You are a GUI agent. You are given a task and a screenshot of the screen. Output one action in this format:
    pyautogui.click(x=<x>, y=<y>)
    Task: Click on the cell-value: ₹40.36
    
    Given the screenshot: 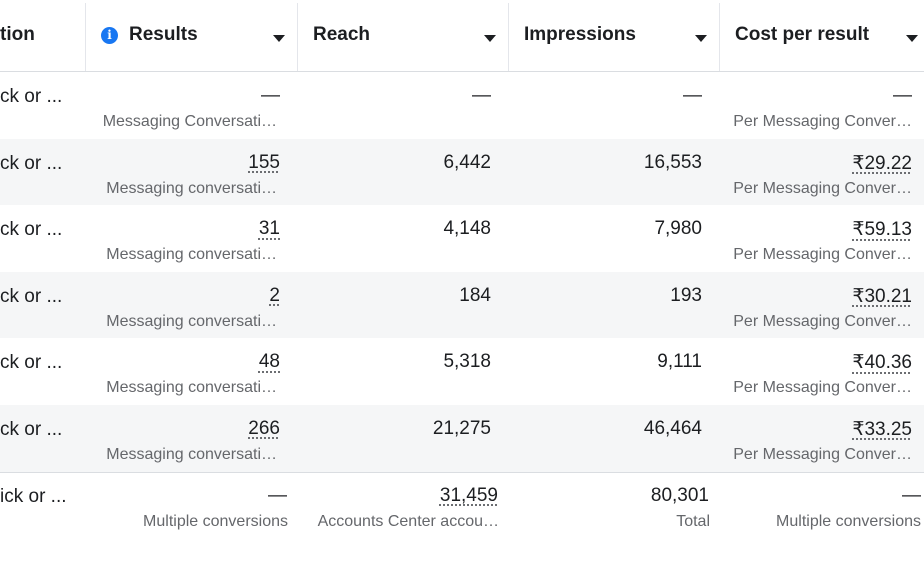 What is the action you would take?
    pyautogui.click(x=882, y=363)
    